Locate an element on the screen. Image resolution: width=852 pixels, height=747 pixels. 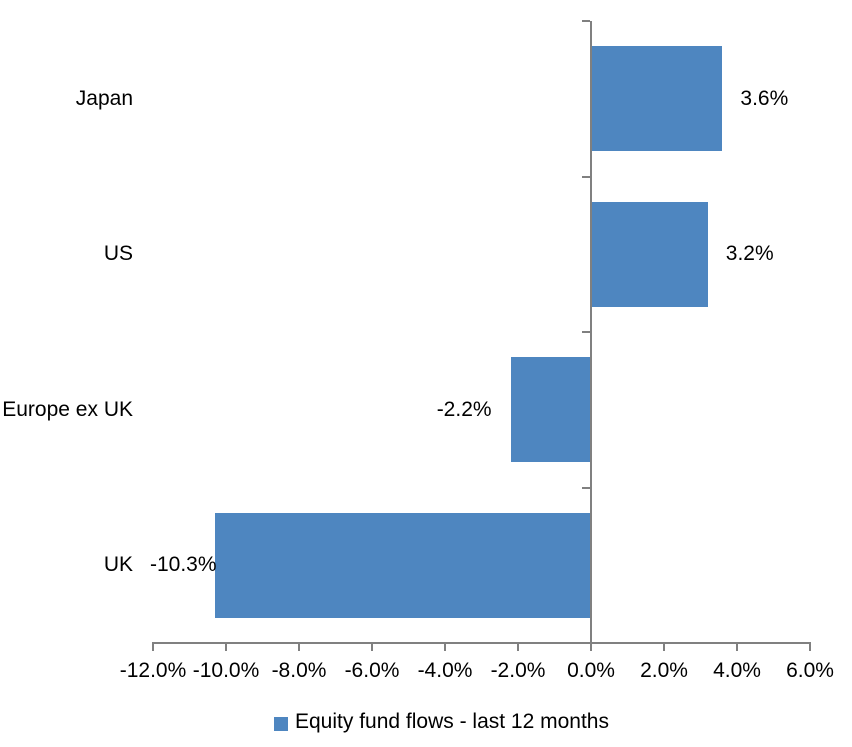
data-label-us: 3.2% is located at coordinates (749, 254).